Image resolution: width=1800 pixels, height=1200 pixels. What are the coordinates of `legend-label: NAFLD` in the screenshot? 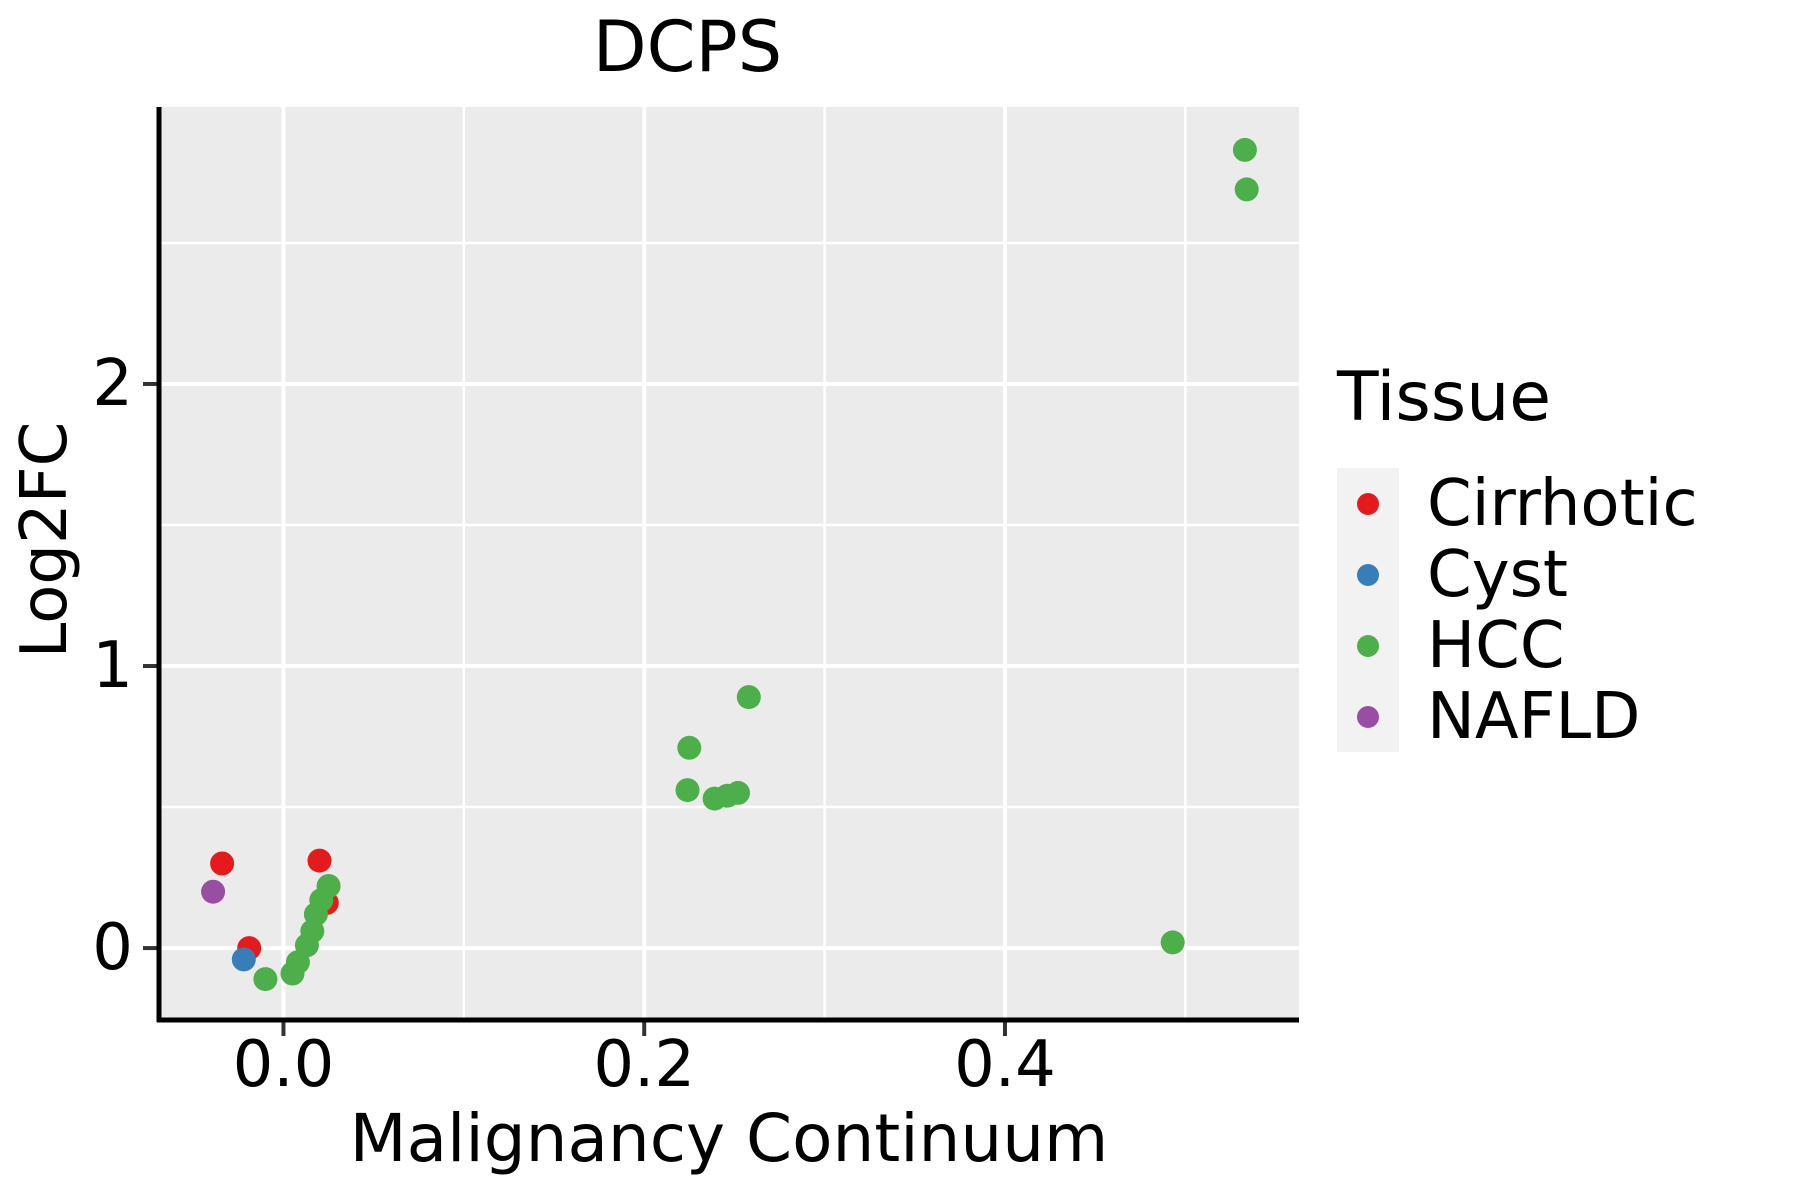 It's located at (1534, 716).